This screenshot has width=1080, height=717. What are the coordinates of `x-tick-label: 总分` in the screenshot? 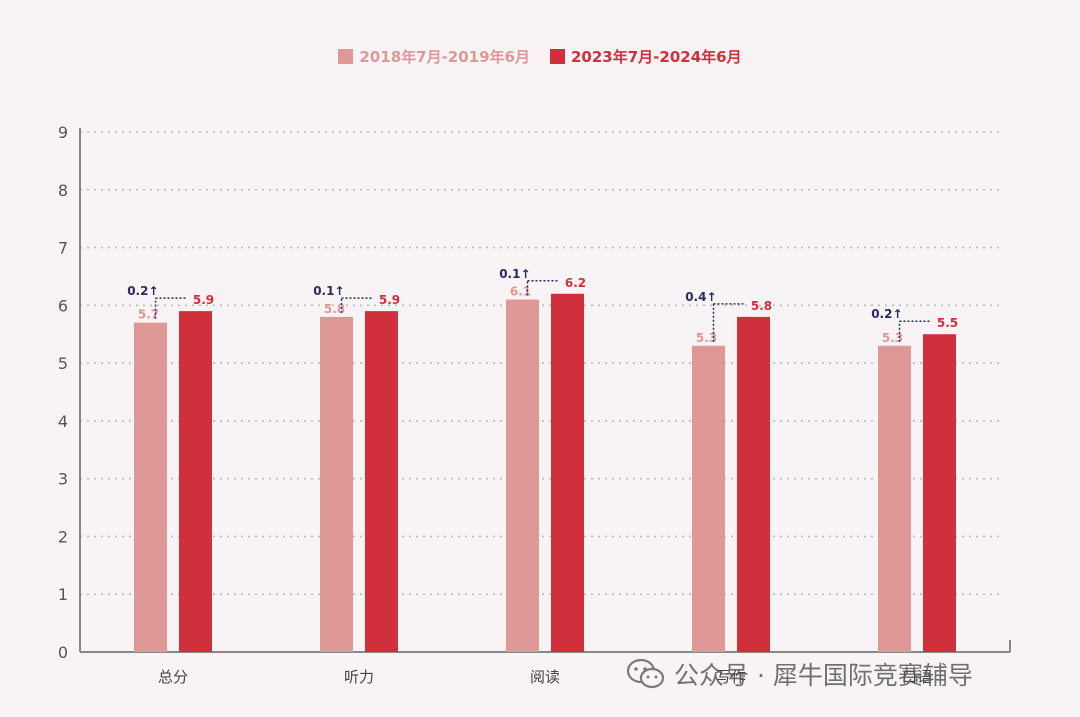 It's located at (173, 677).